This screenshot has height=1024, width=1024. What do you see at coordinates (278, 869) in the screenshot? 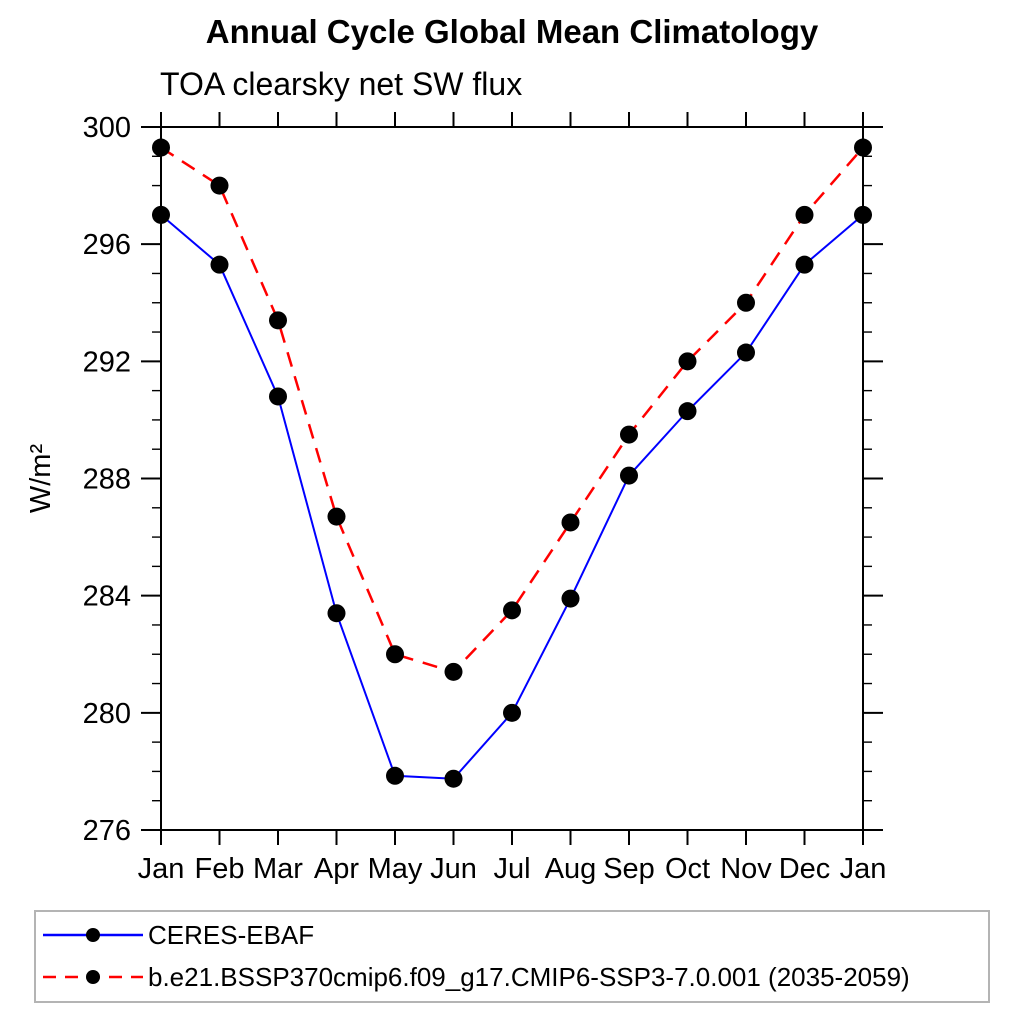
I see `x-tick-label: Mar` at bounding box center [278, 869].